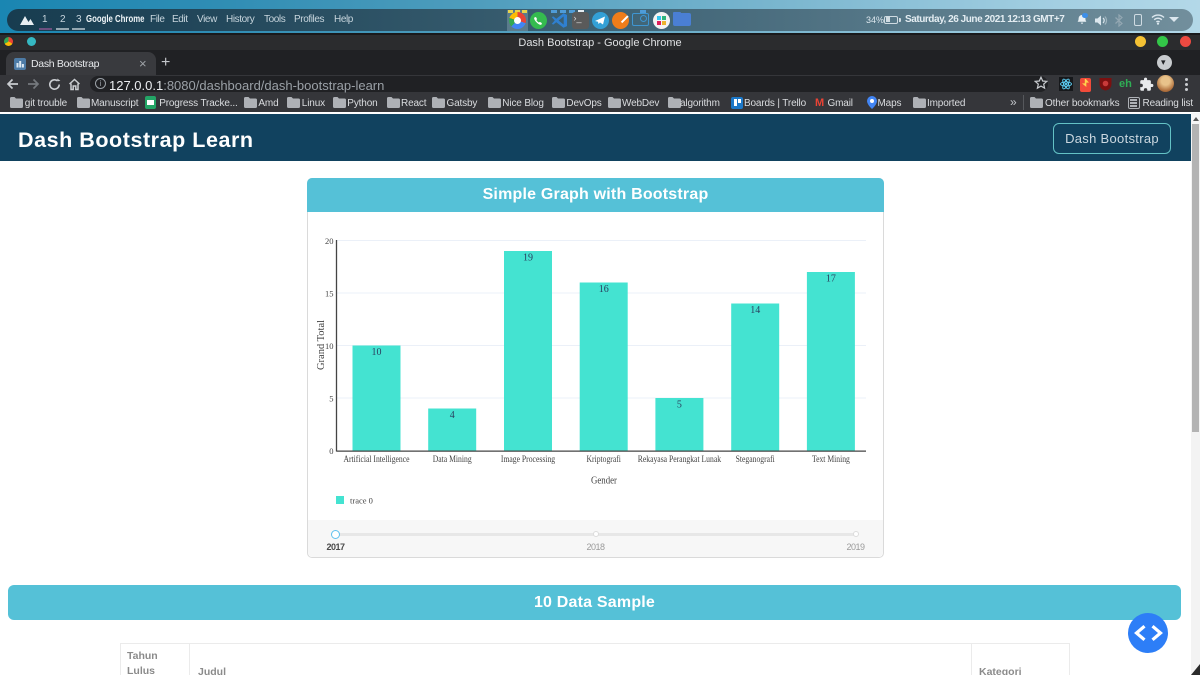 This screenshot has height=675, width=1200. Describe the element at coordinates (756, 459) in the screenshot. I see `svg-text: Steganografi` at that location.